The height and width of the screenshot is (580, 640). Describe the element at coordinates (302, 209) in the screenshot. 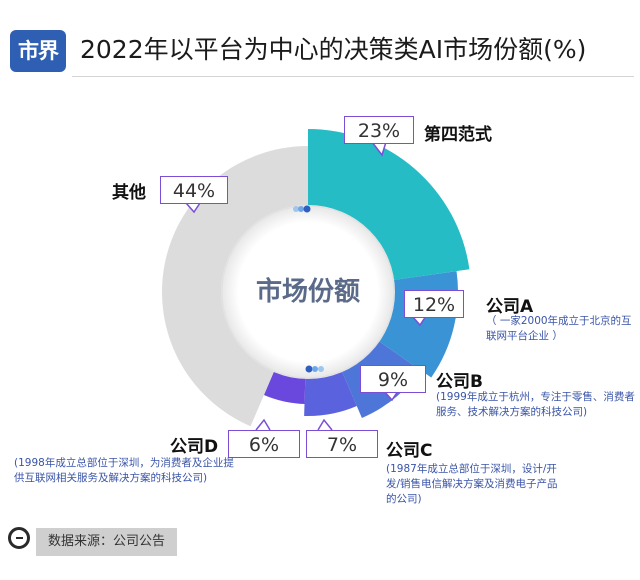

I see `ring-dots-top` at that location.